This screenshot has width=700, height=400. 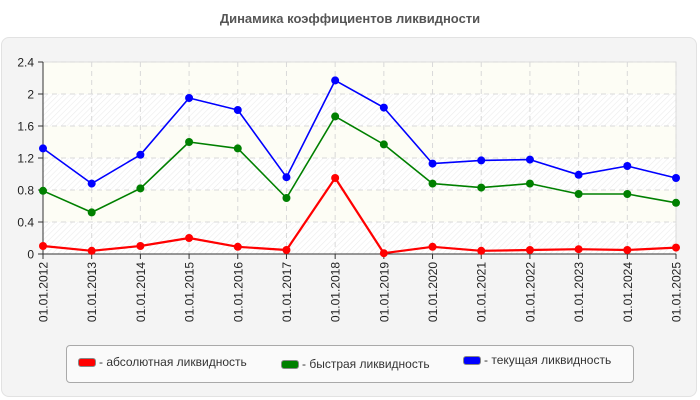 What do you see at coordinates (287, 292) in the screenshot?
I see `x-tick-label: 01.01.2017` at bounding box center [287, 292].